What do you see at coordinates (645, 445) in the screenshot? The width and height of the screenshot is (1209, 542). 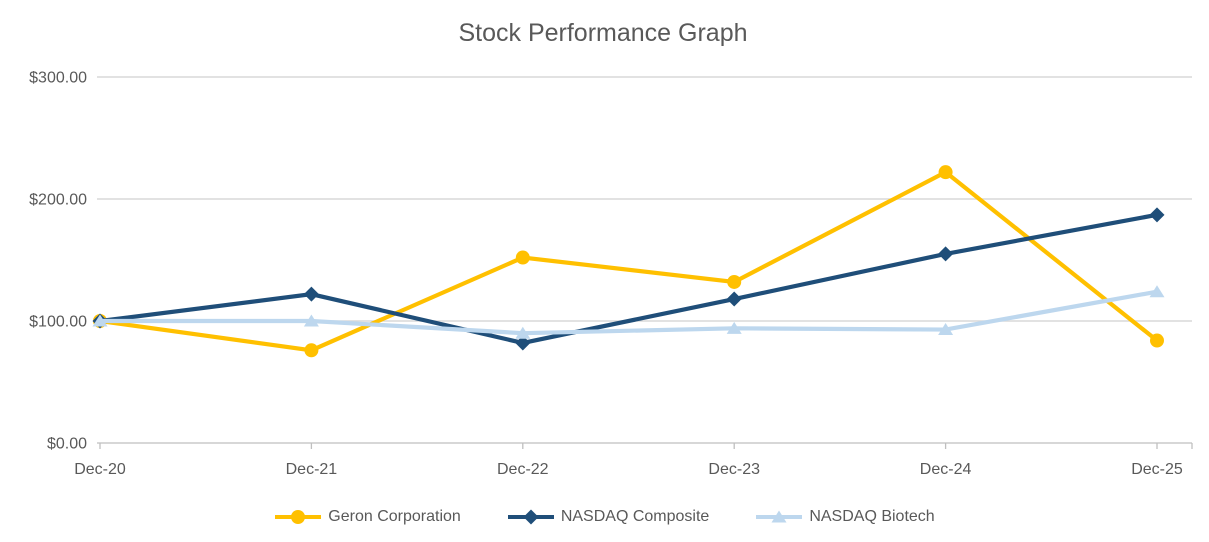 I see `axes` at bounding box center [645, 445].